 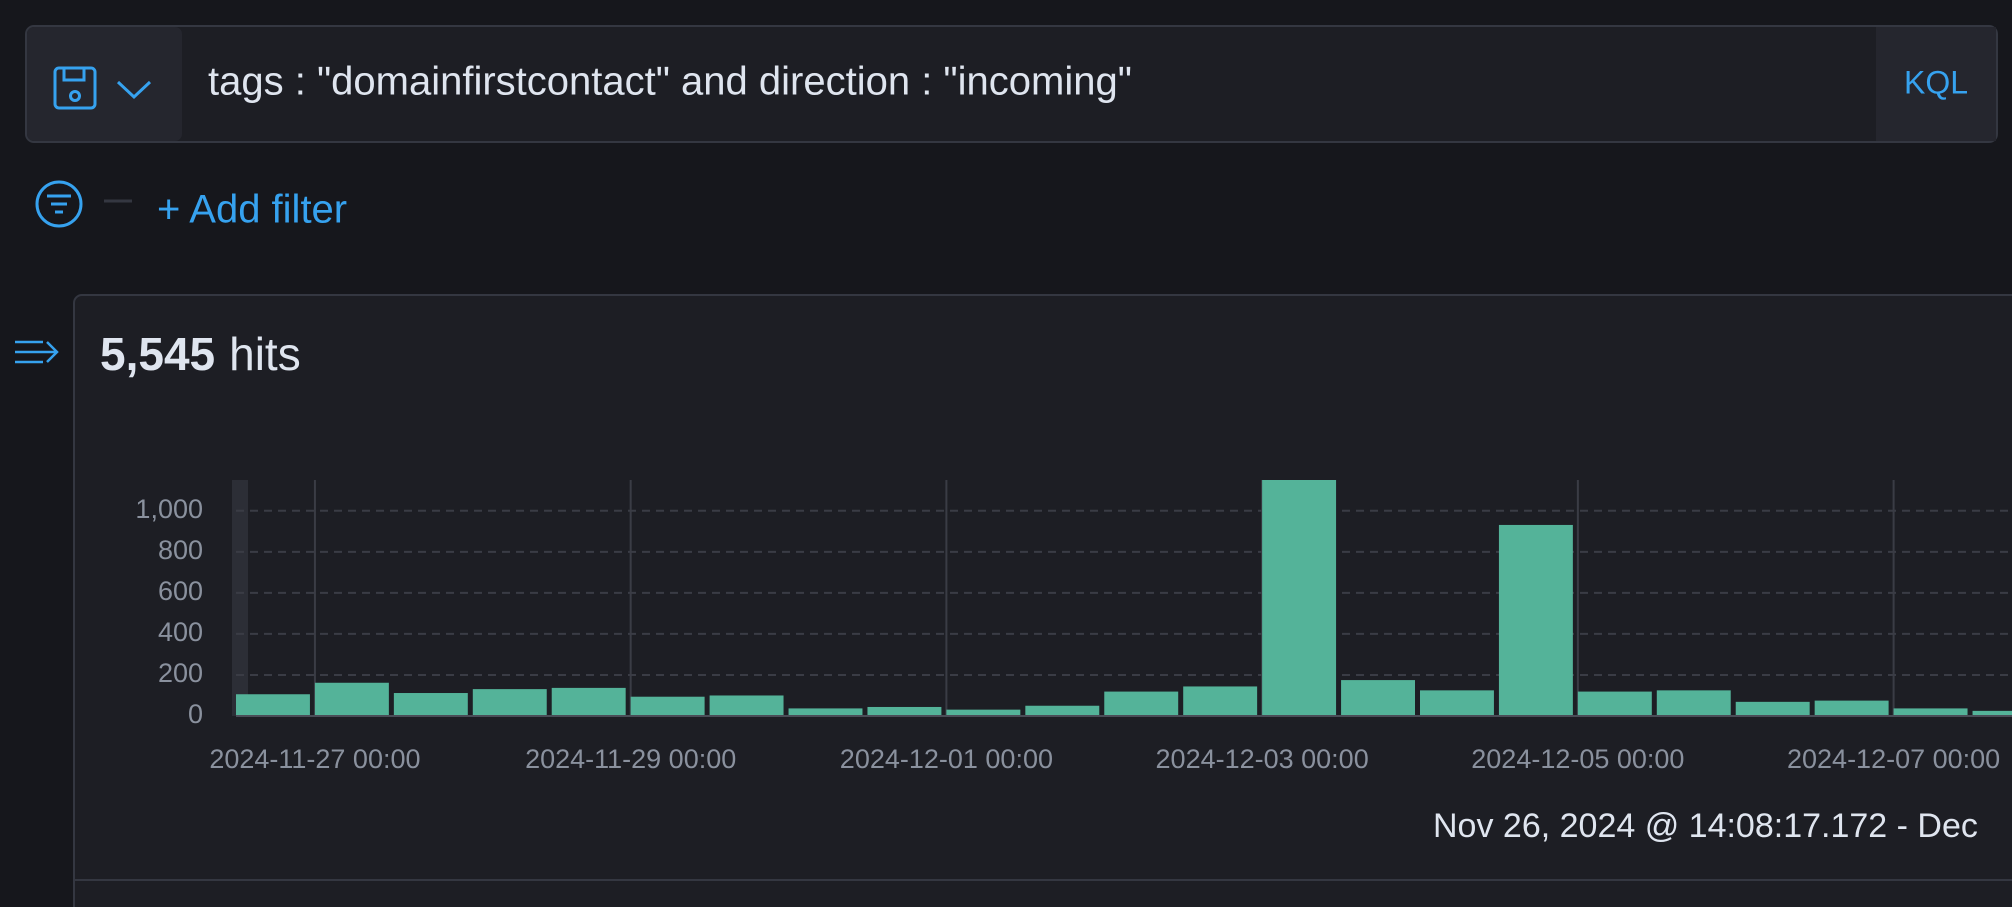 What do you see at coordinates (195, 714) in the screenshot?
I see `y-tick-label: 0` at bounding box center [195, 714].